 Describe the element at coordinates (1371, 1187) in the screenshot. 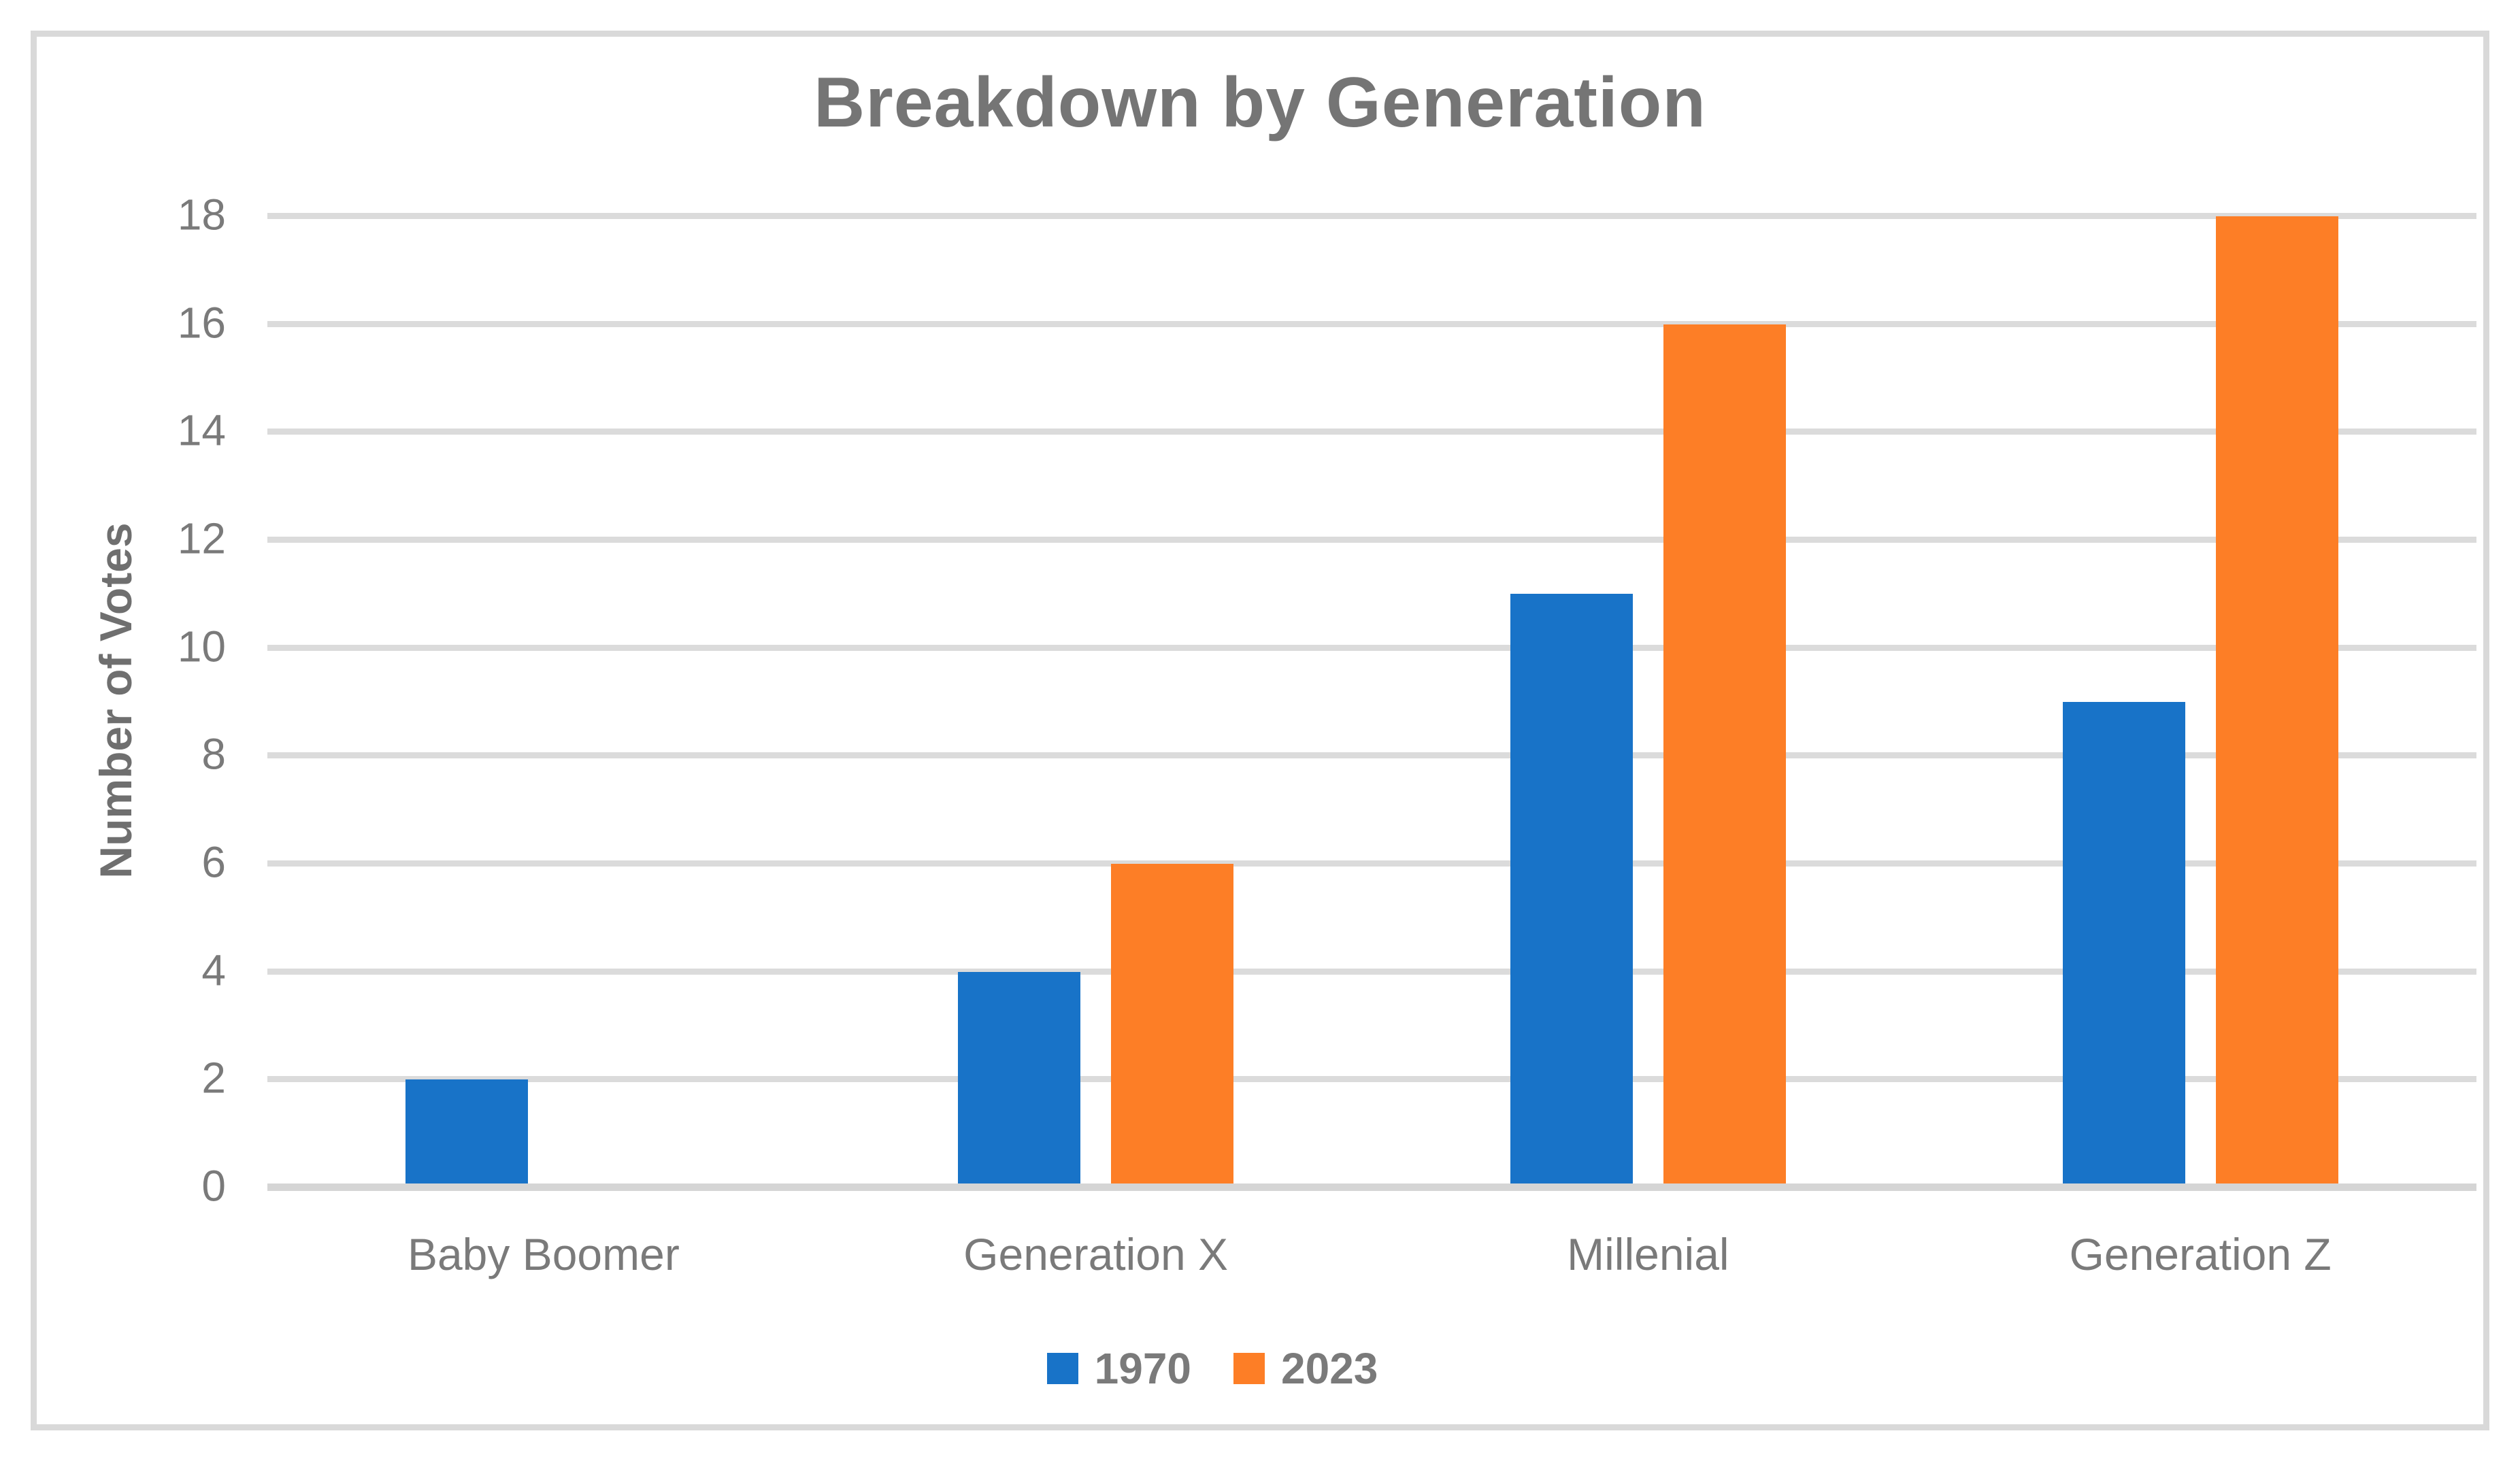

I see `x-axis-line` at that location.